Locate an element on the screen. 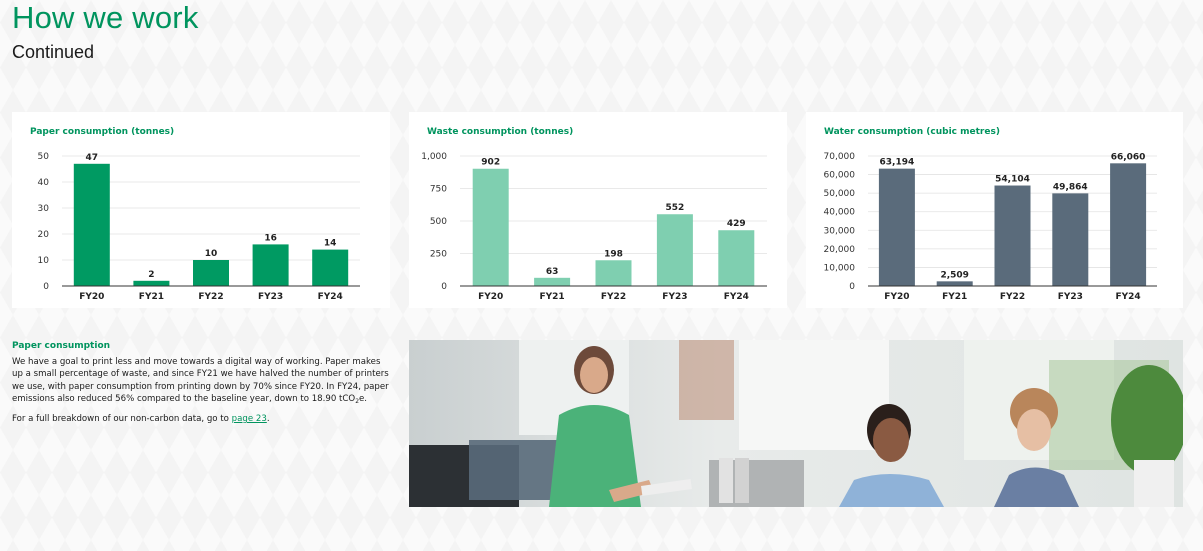  y-tick-label: 60,000 is located at coordinates (840, 176).